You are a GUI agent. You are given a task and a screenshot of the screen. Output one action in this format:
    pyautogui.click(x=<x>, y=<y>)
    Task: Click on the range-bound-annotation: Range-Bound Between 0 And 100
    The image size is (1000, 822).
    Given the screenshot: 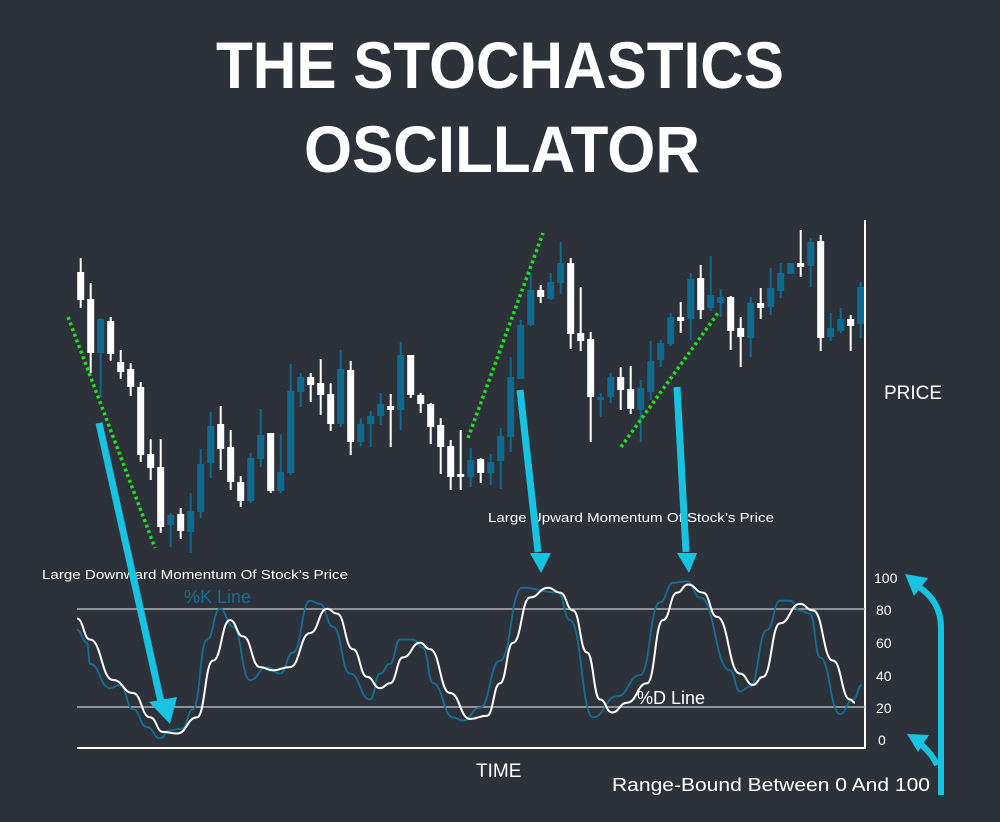 What is the action you would take?
    pyautogui.click(x=771, y=785)
    